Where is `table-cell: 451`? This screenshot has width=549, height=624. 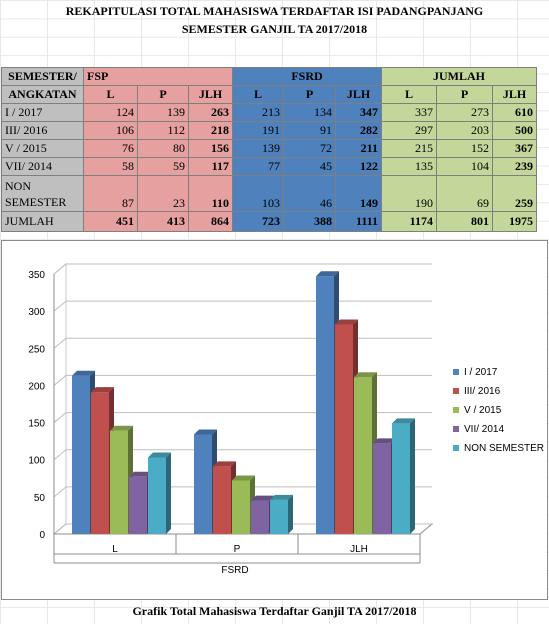
table-cell: 451 is located at coordinates (110, 221).